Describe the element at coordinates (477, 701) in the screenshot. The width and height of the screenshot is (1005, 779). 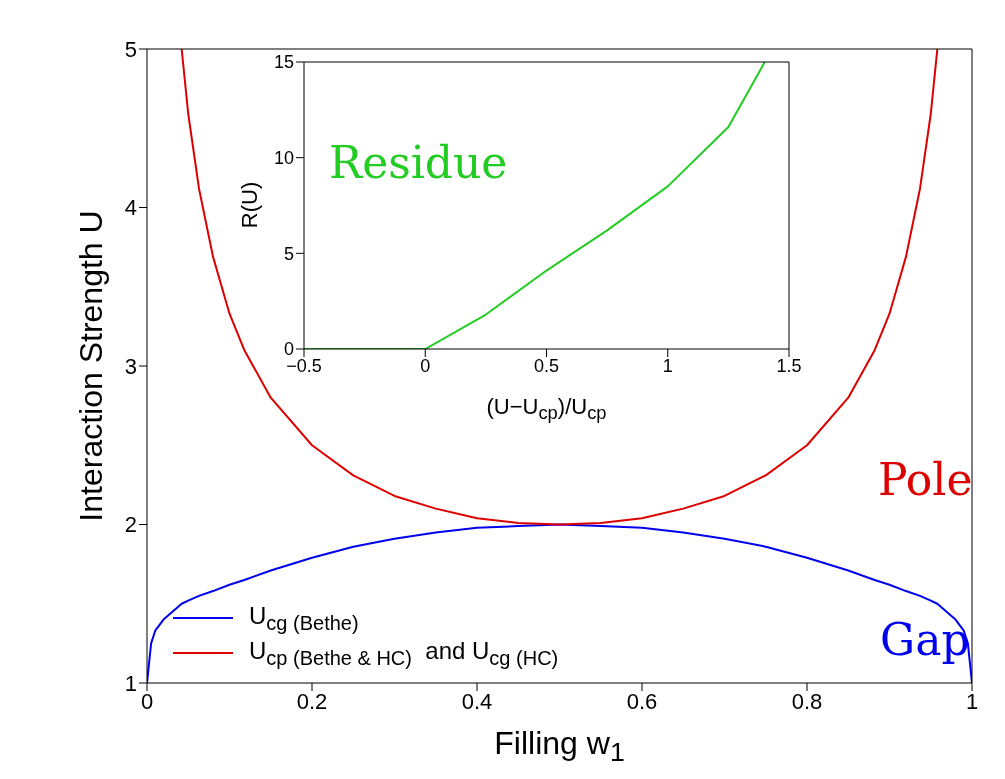
I see `x-tick-label: 0.4` at that location.